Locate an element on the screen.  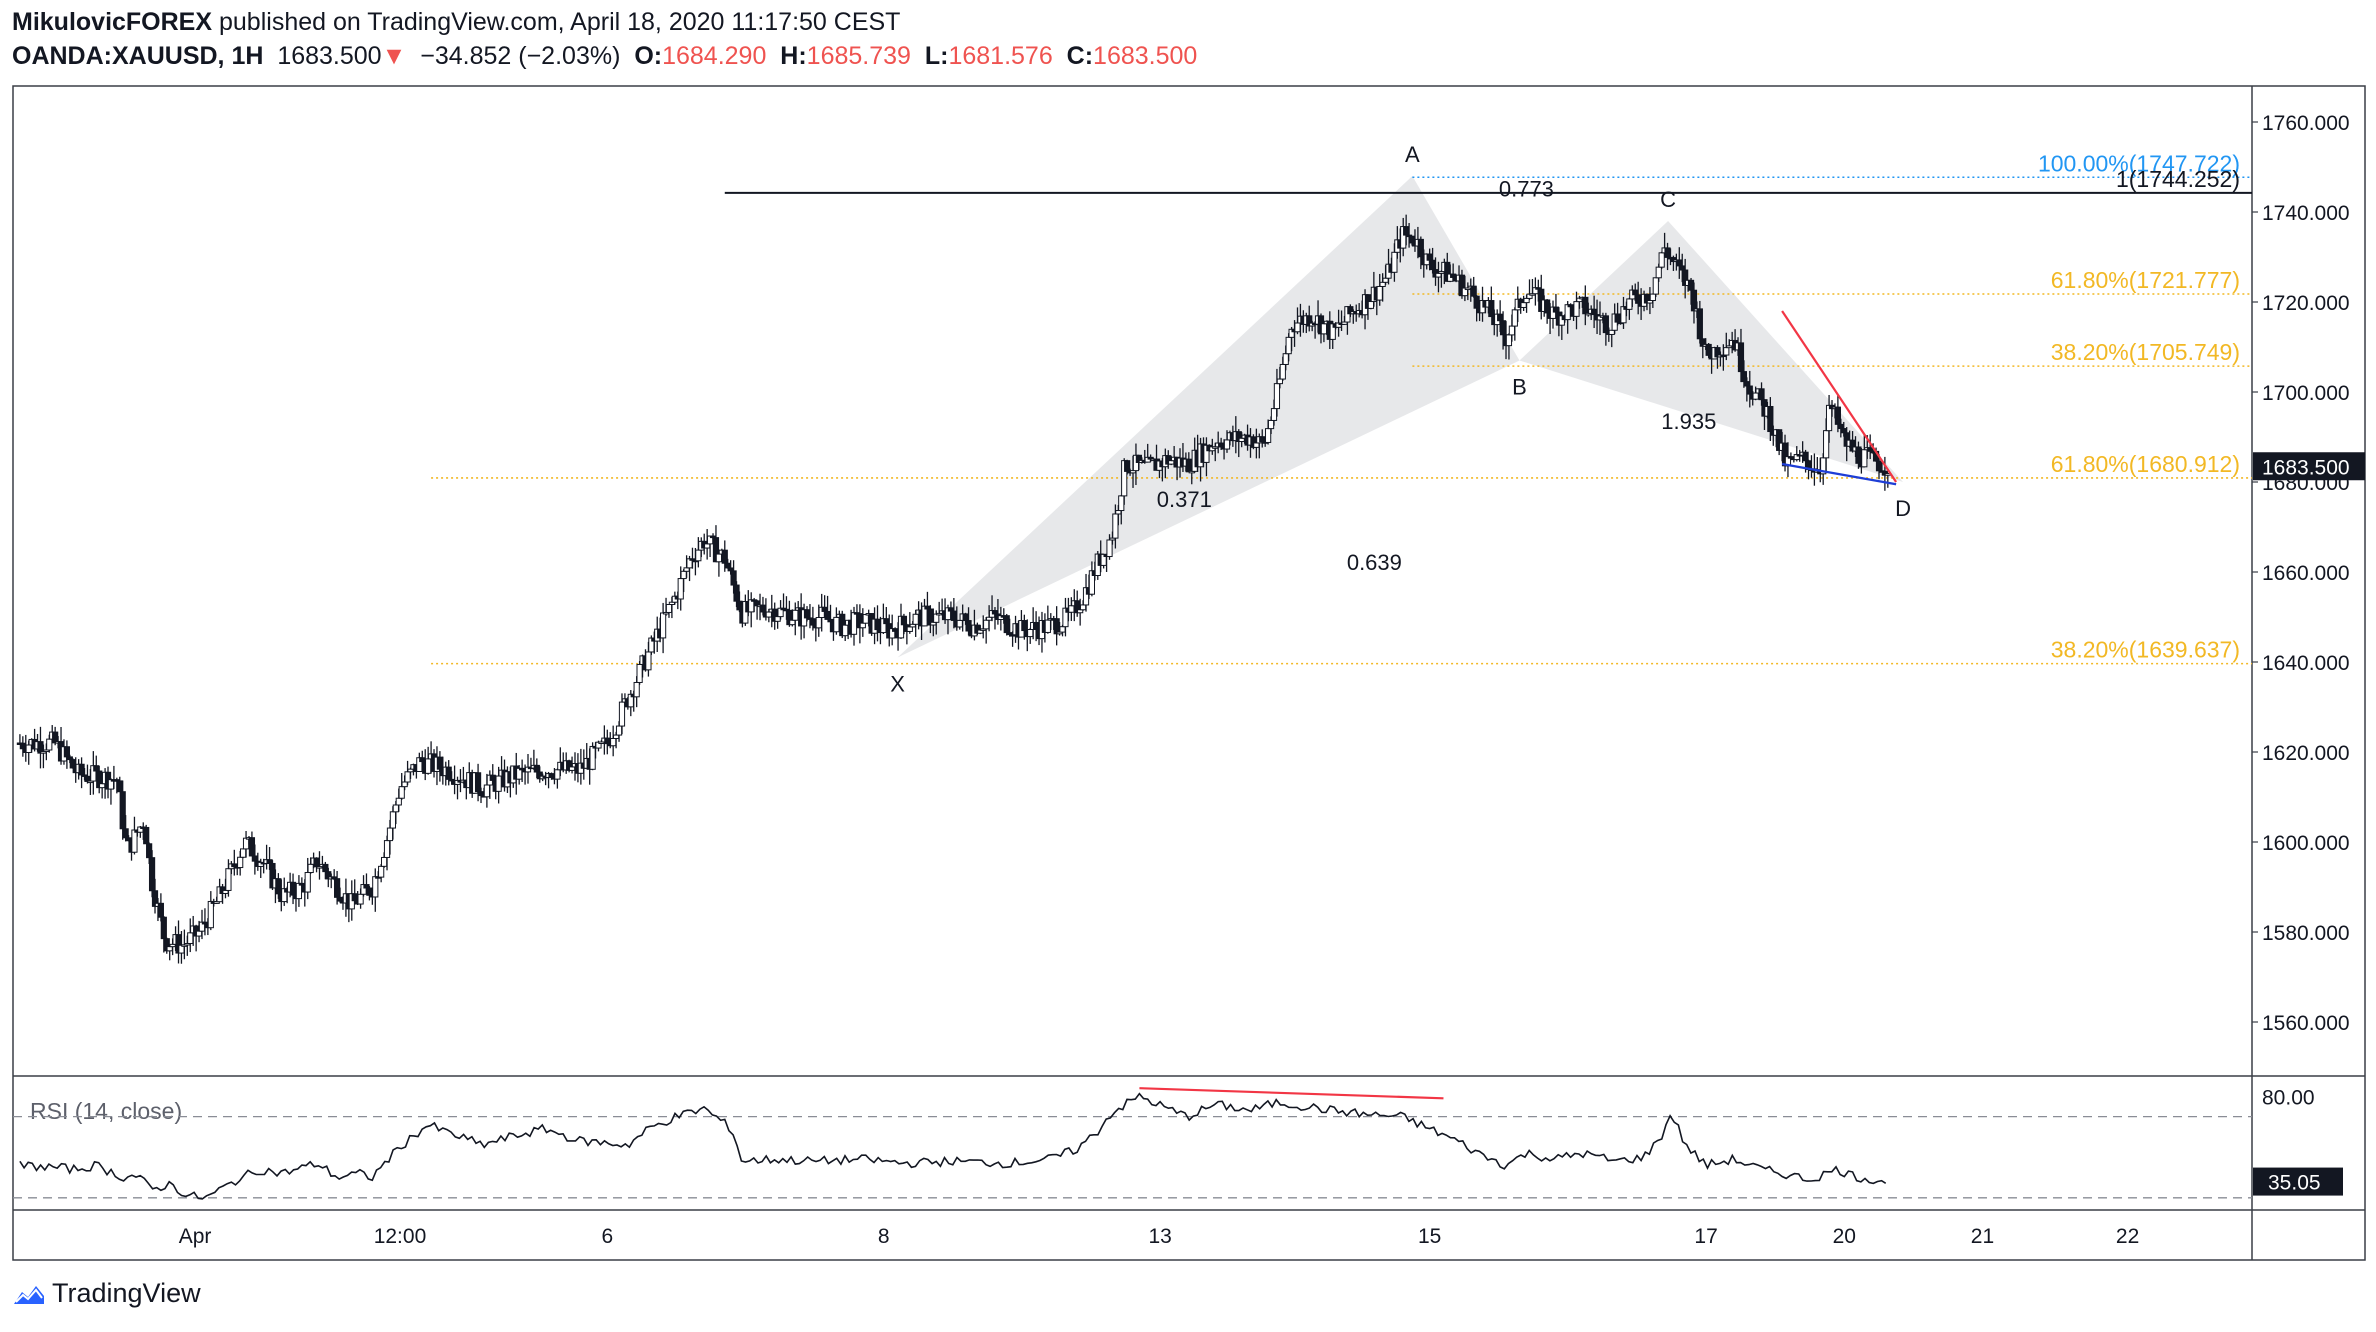
low-value: 1681.576 is located at coordinates (1000, 56).